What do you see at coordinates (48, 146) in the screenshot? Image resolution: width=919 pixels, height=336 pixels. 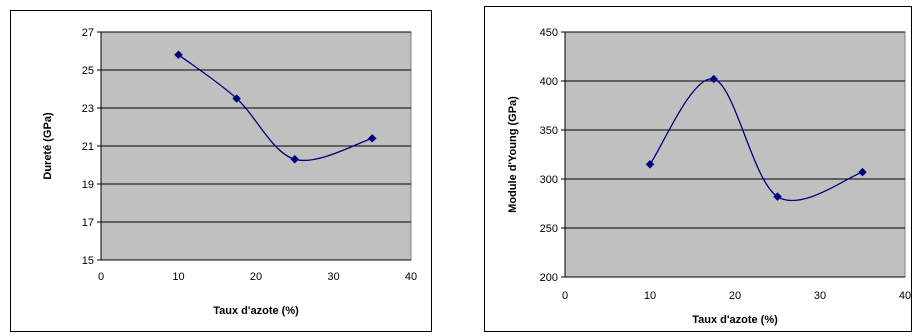 I see `y-axis-title: Dureté (GPa)` at bounding box center [48, 146].